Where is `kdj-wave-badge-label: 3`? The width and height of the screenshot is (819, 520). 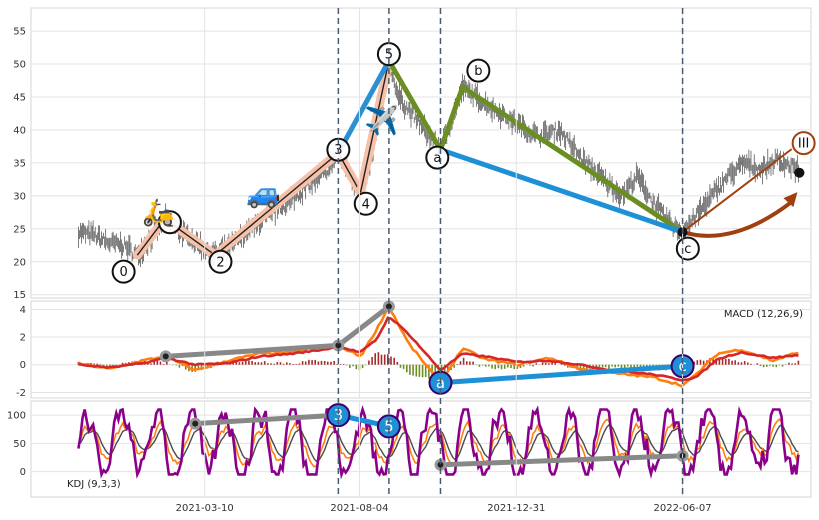 kdj-wave-badge-label: 3 is located at coordinates (339, 415).